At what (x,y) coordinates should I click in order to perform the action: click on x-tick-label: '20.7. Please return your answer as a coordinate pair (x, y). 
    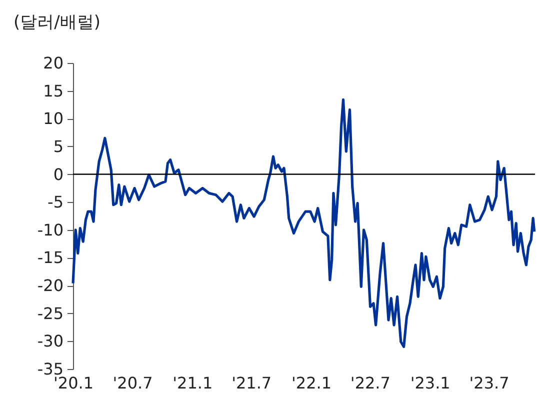
    Looking at the image, I should click on (132, 383).